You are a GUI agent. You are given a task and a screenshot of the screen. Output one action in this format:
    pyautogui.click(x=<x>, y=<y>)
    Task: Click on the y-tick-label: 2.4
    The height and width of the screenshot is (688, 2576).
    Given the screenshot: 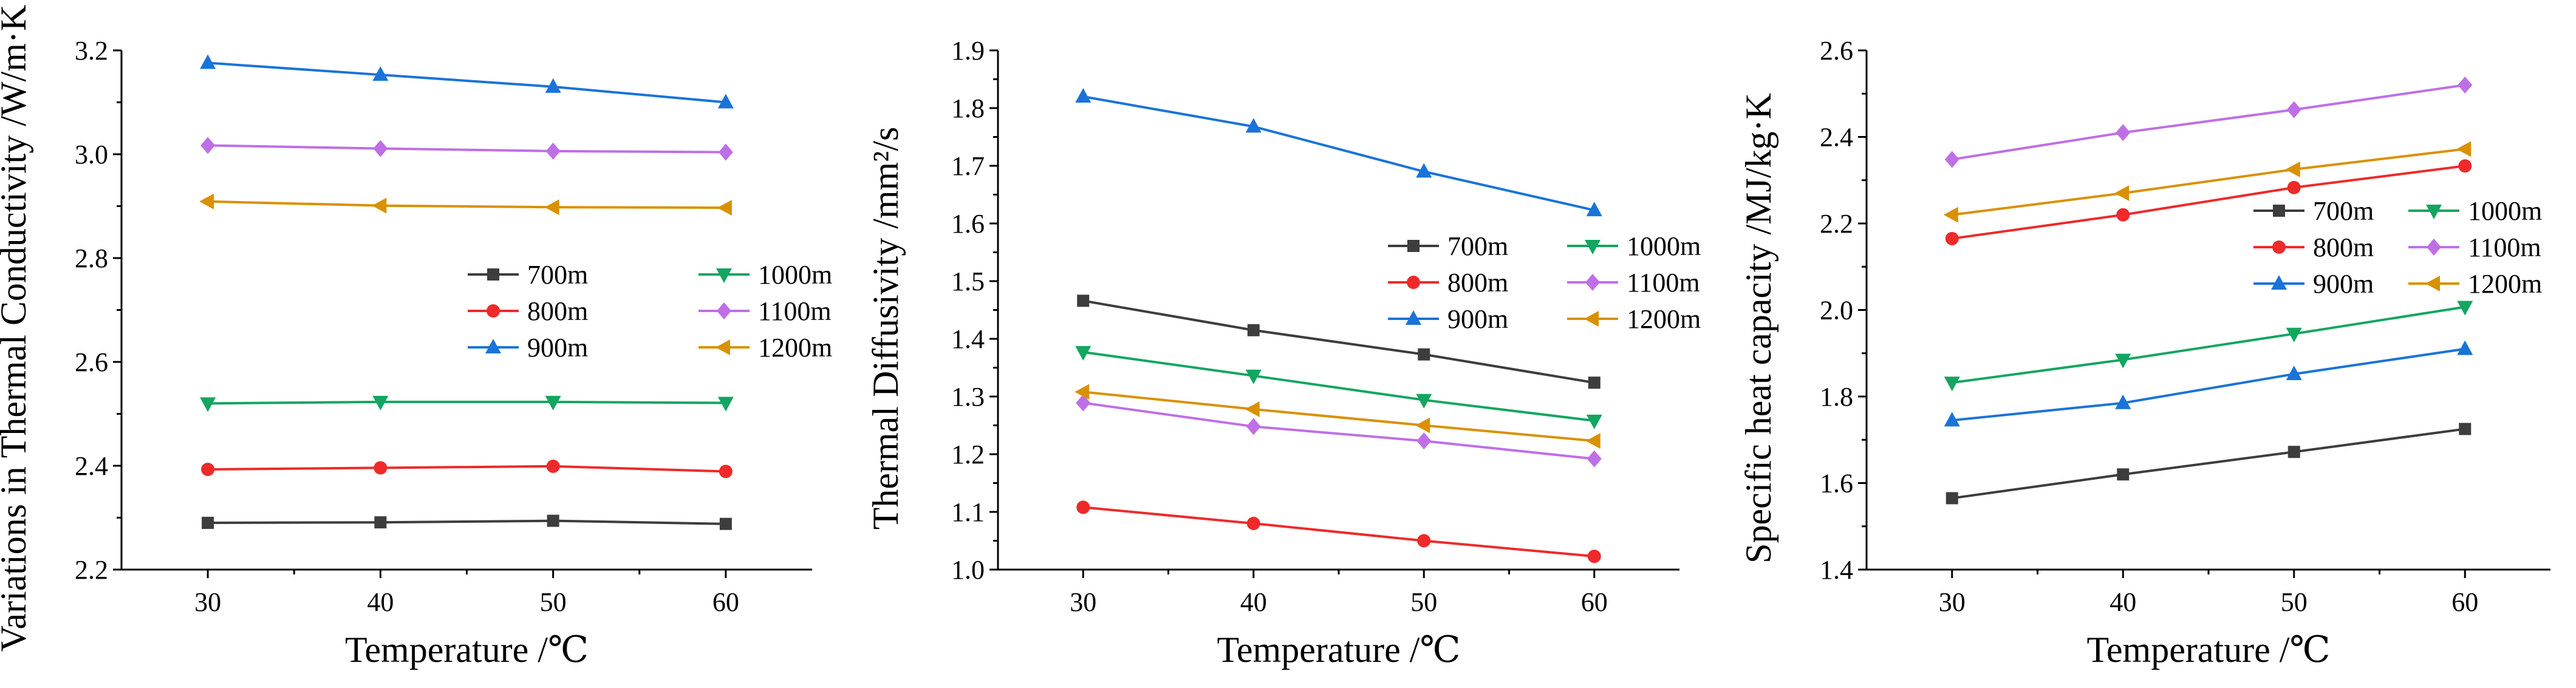 What is the action you would take?
    pyautogui.click(x=91, y=466)
    